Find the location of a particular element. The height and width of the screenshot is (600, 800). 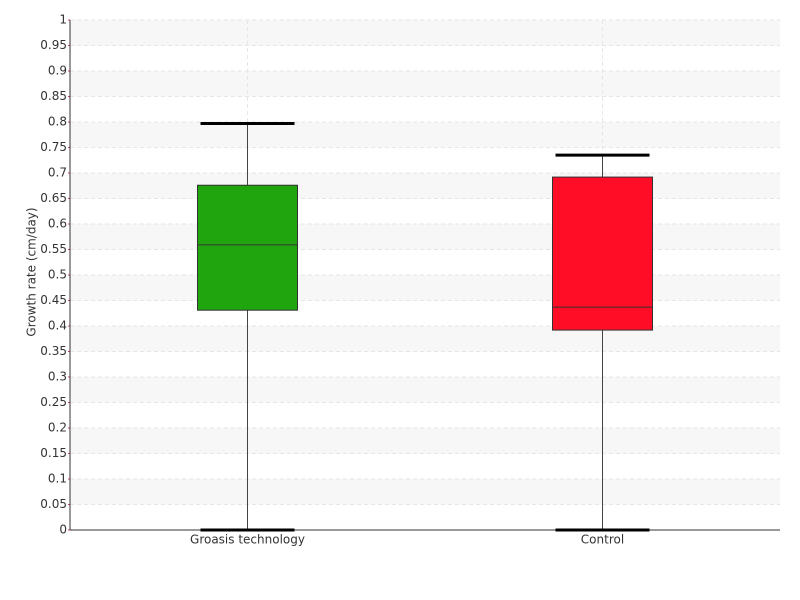

y-tick-label: 0.25 is located at coordinates (53, 402).